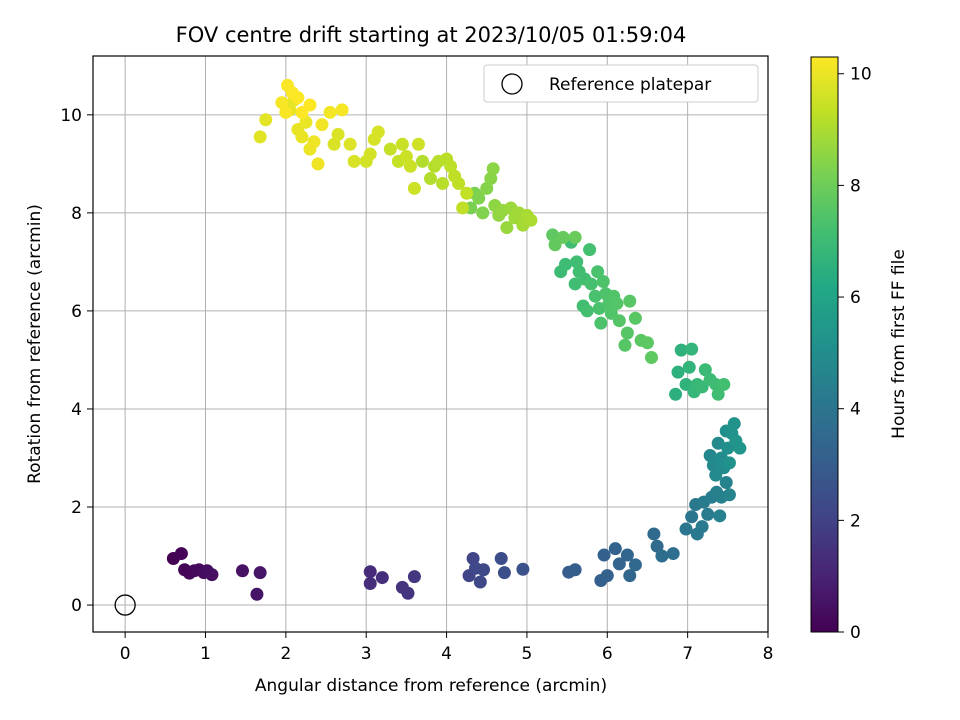  Describe the element at coordinates (527, 654) in the screenshot. I see `x-tick-label: 5` at that location.